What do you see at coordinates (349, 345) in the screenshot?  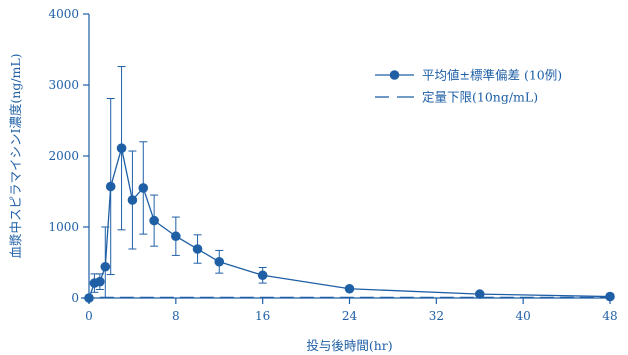 I see `x-axis-label: 投与後時間(hr)` at bounding box center [349, 345].